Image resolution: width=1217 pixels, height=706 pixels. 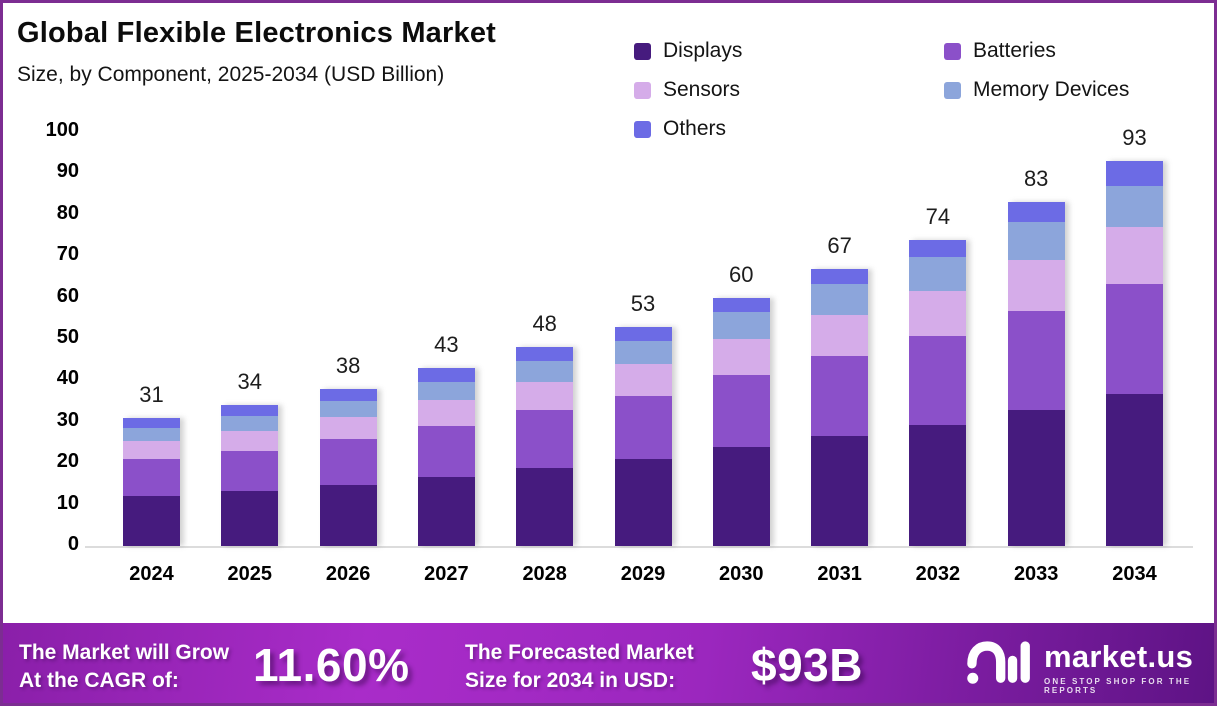 I want to click on x-tick-2031: 2031, so click(x=839, y=574).